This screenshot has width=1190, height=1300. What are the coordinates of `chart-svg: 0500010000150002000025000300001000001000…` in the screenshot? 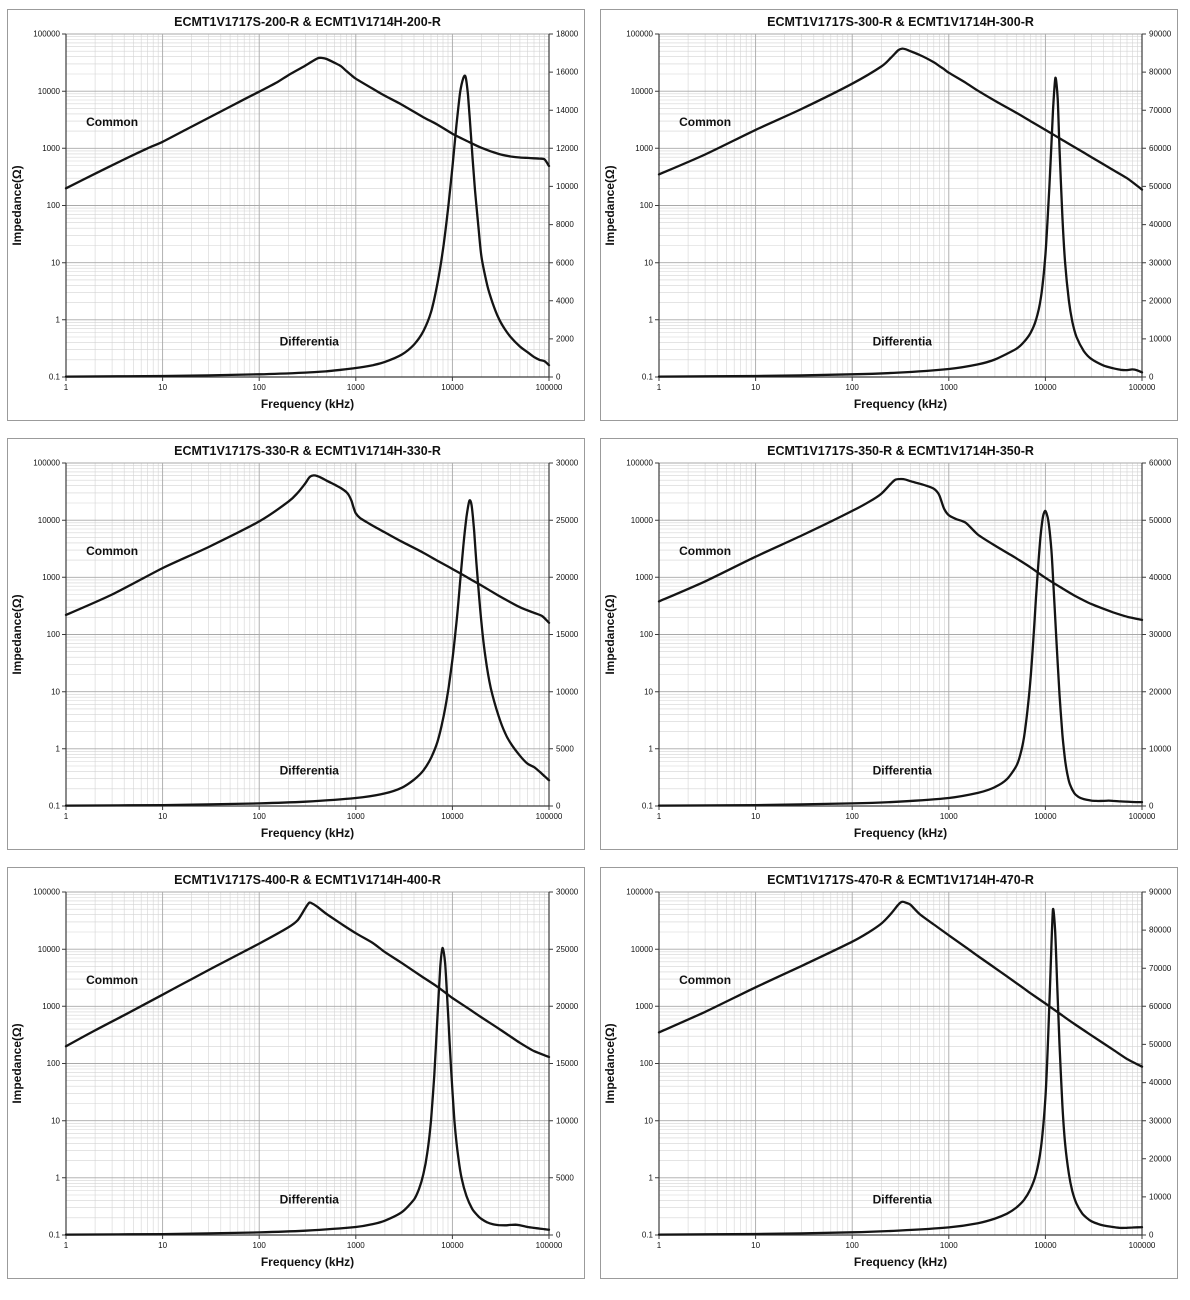 It's located at (294, 1071).